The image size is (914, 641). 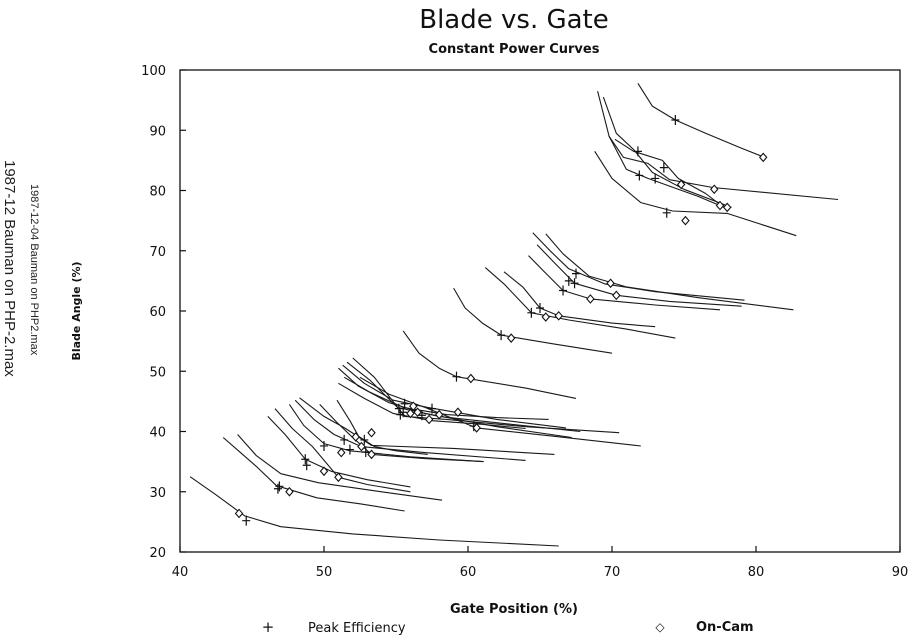 I want to click on x-tick-label: 60, so click(x=468, y=572).